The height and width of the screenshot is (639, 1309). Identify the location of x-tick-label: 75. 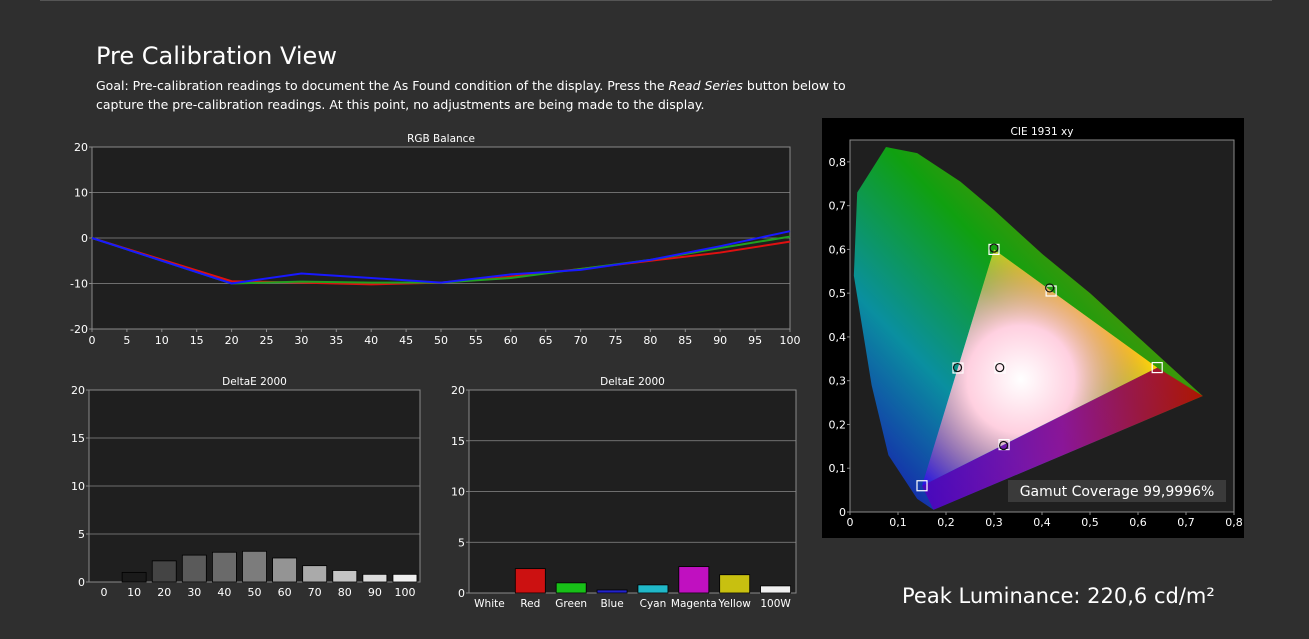
(616, 340).